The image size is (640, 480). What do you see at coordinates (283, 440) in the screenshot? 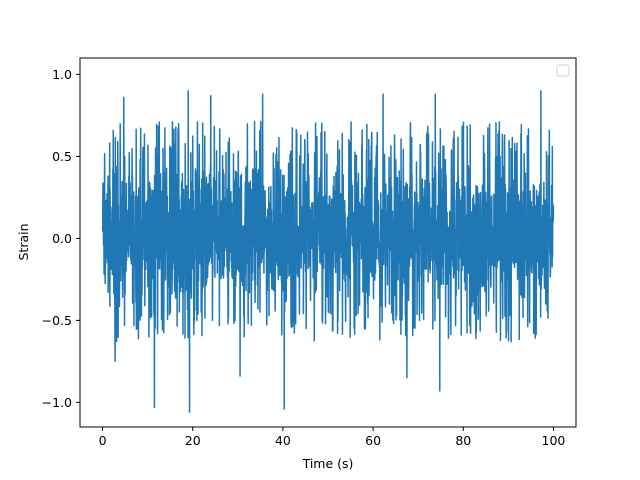
I see `x-tick-label: 40` at bounding box center [283, 440].